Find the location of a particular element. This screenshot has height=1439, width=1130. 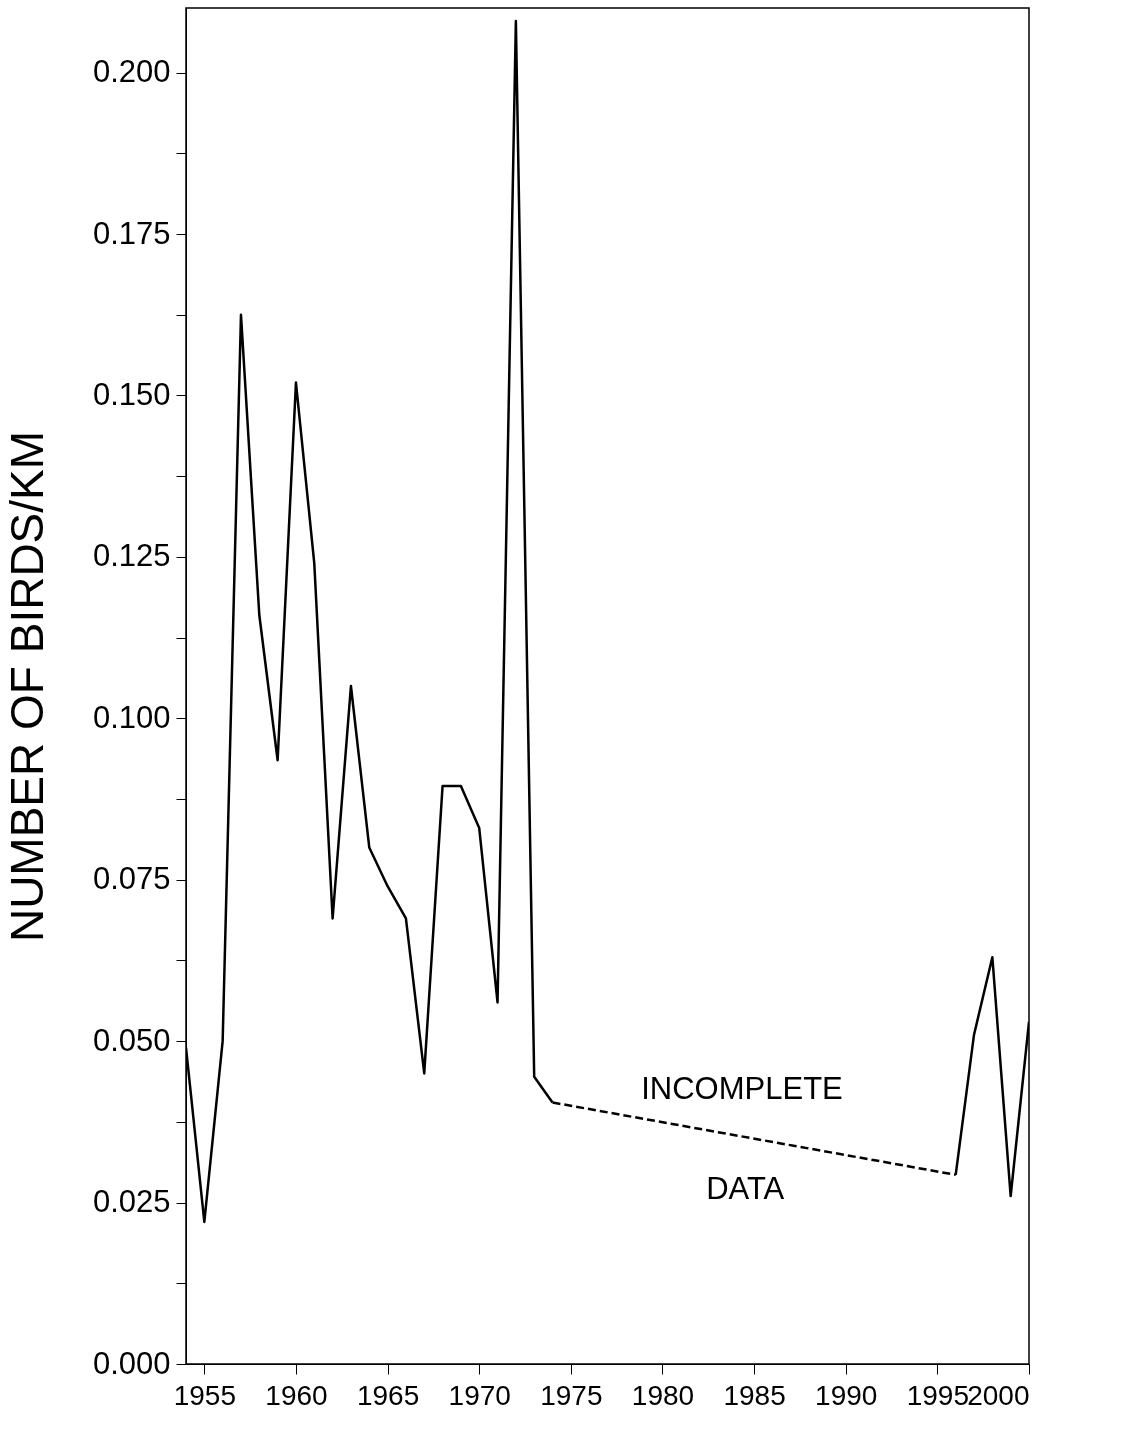

y-tick-label: 0.025 is located at coordinates (131, 1202).